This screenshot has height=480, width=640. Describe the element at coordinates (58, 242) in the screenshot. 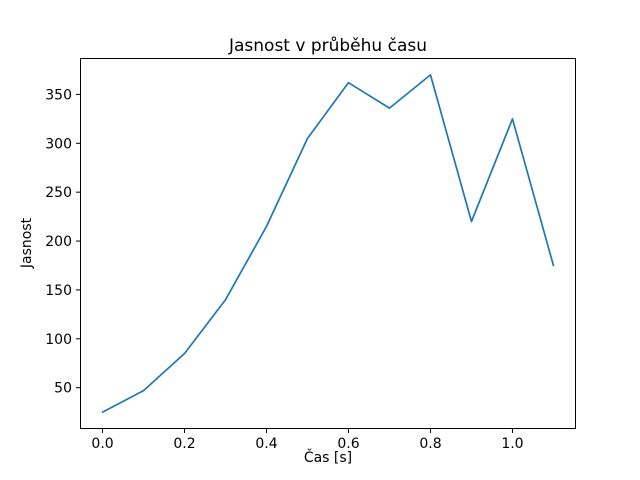

I see `y-tick-label: 200` at that location.